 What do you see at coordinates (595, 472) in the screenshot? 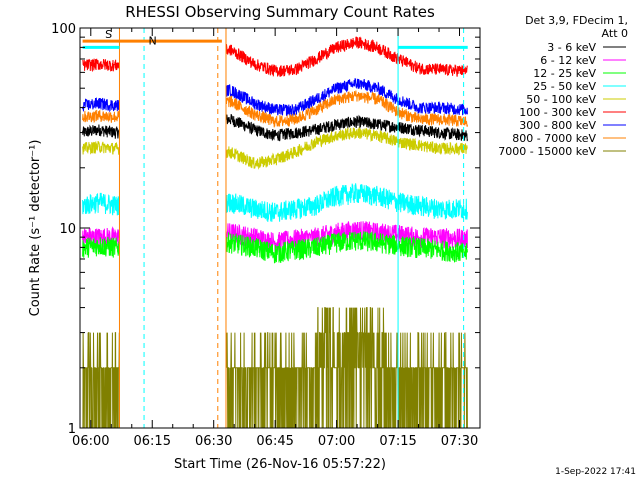
I see `footer-timestamp: 1-Sep-2022 17:41` at bounding box center [595, 472].